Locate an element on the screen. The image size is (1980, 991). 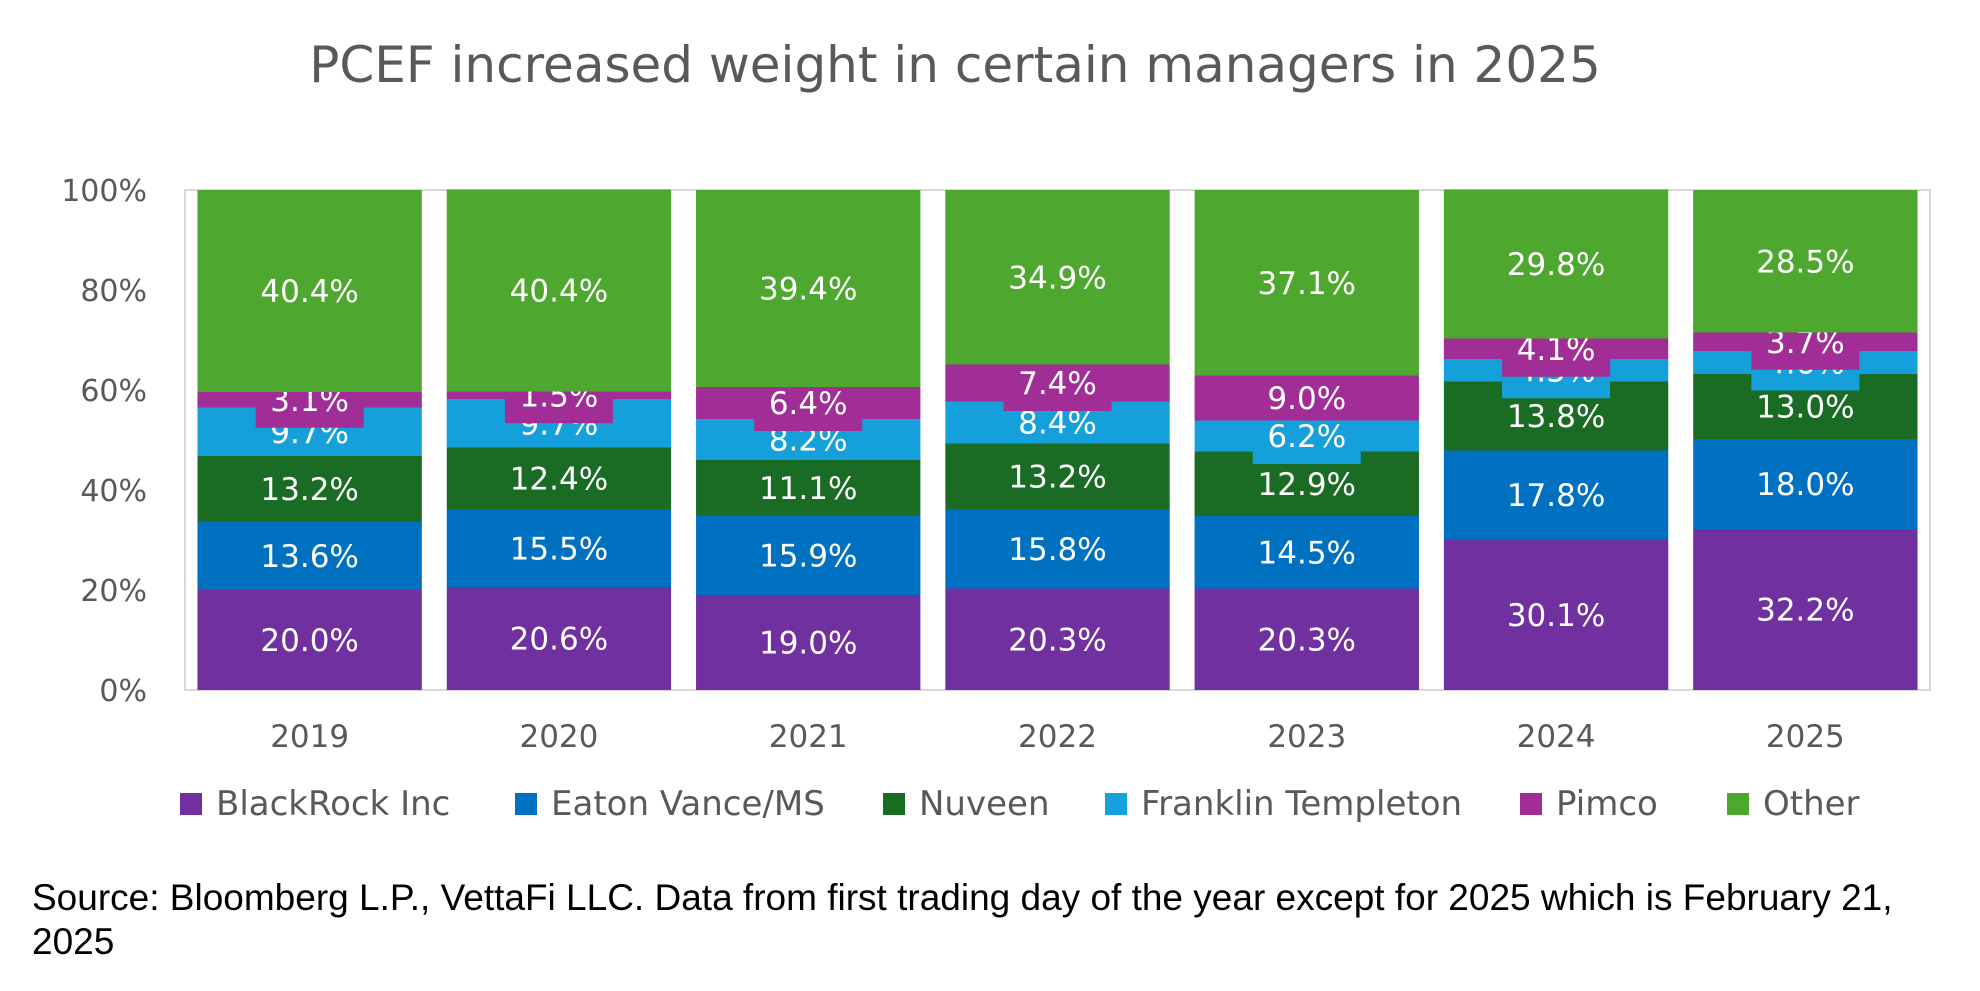
bar-segment-nuveen-2022 is located at coordinates (1057, 476).